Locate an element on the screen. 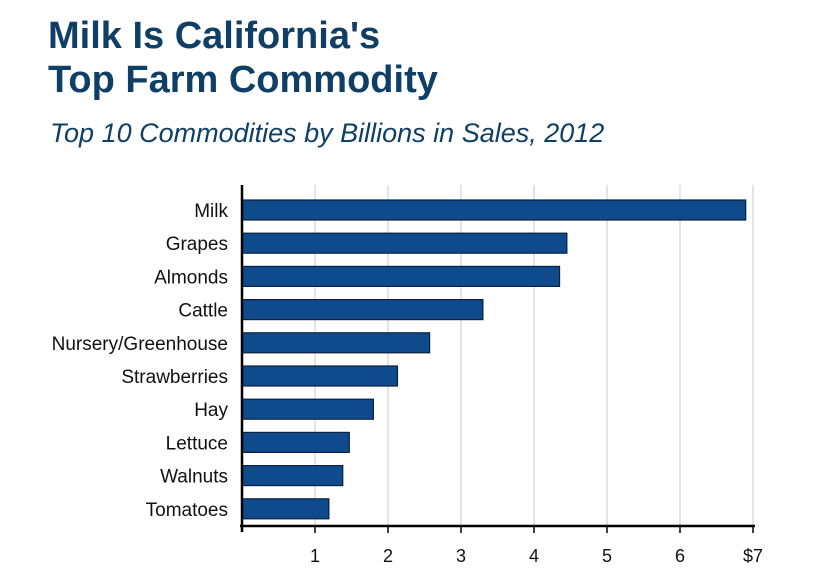 The height and width of the screenshot is (585, 824). category-label: Almonds is located at coordinates (191, 277).